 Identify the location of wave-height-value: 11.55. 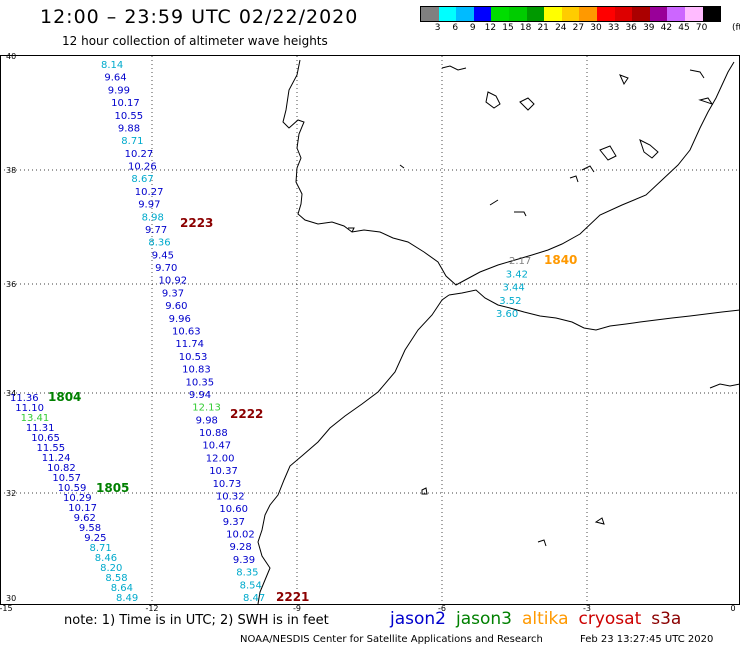
(51, 448).